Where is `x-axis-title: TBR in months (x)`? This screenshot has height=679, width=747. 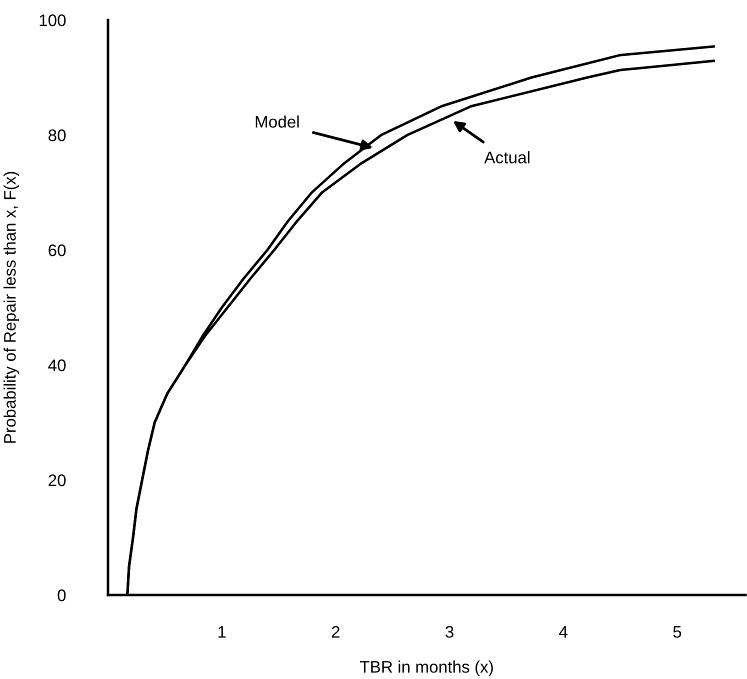
x-axis-title: TBR in months (x) is located at coordinates (426, 668).